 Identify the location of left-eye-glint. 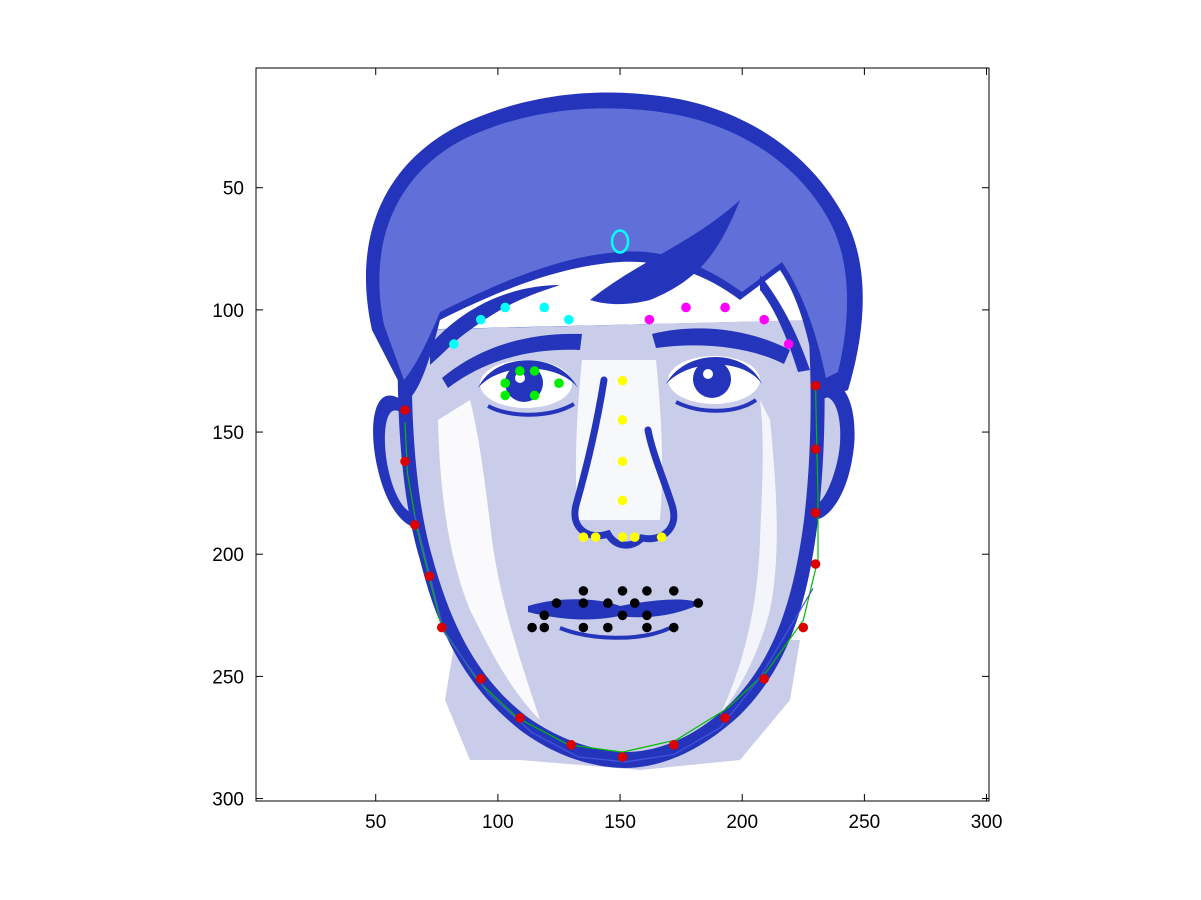
(520, 378).